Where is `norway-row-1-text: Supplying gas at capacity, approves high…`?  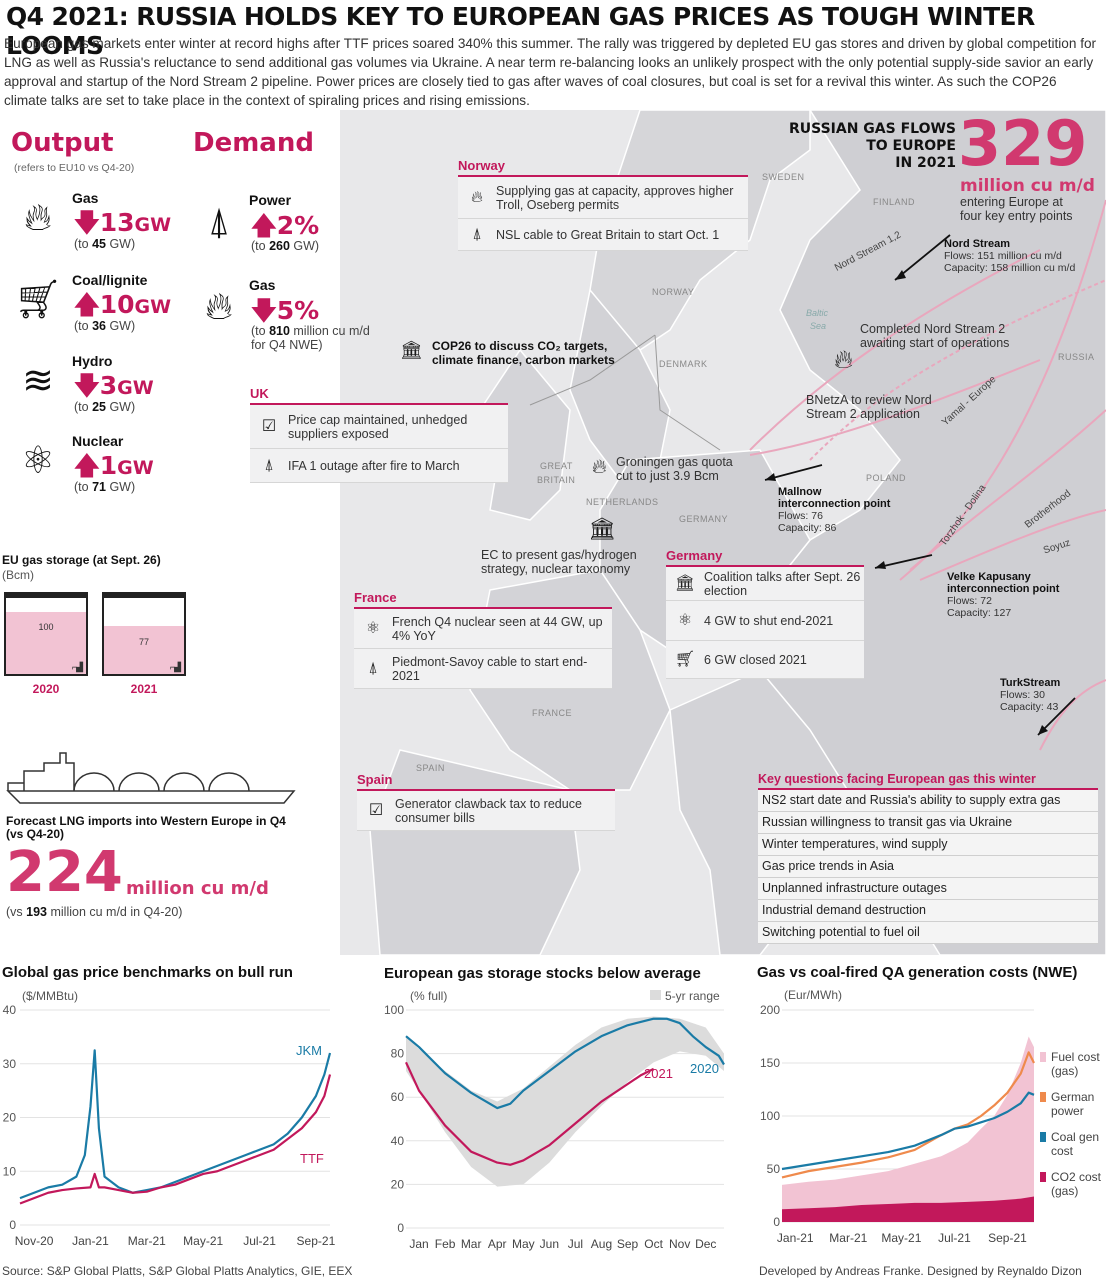 norway-row-1-text: Supplying gas at capacity, approves high… is located at coordinates (615, 197).